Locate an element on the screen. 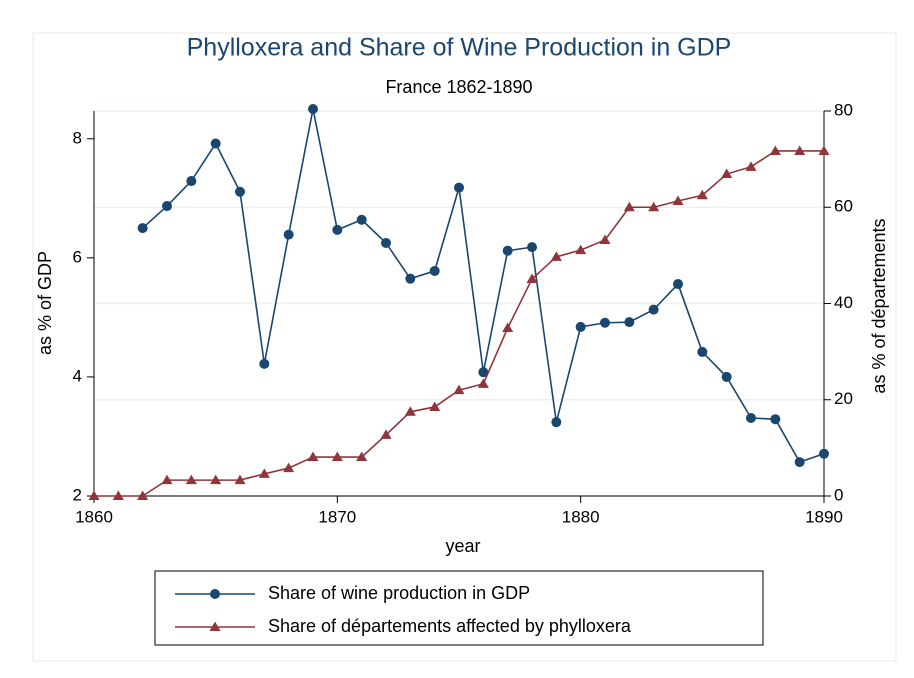 The height and width of the screenshot is (678, 914). legend-label: Share of wine production in GDP is located at coordinates (399, 593).